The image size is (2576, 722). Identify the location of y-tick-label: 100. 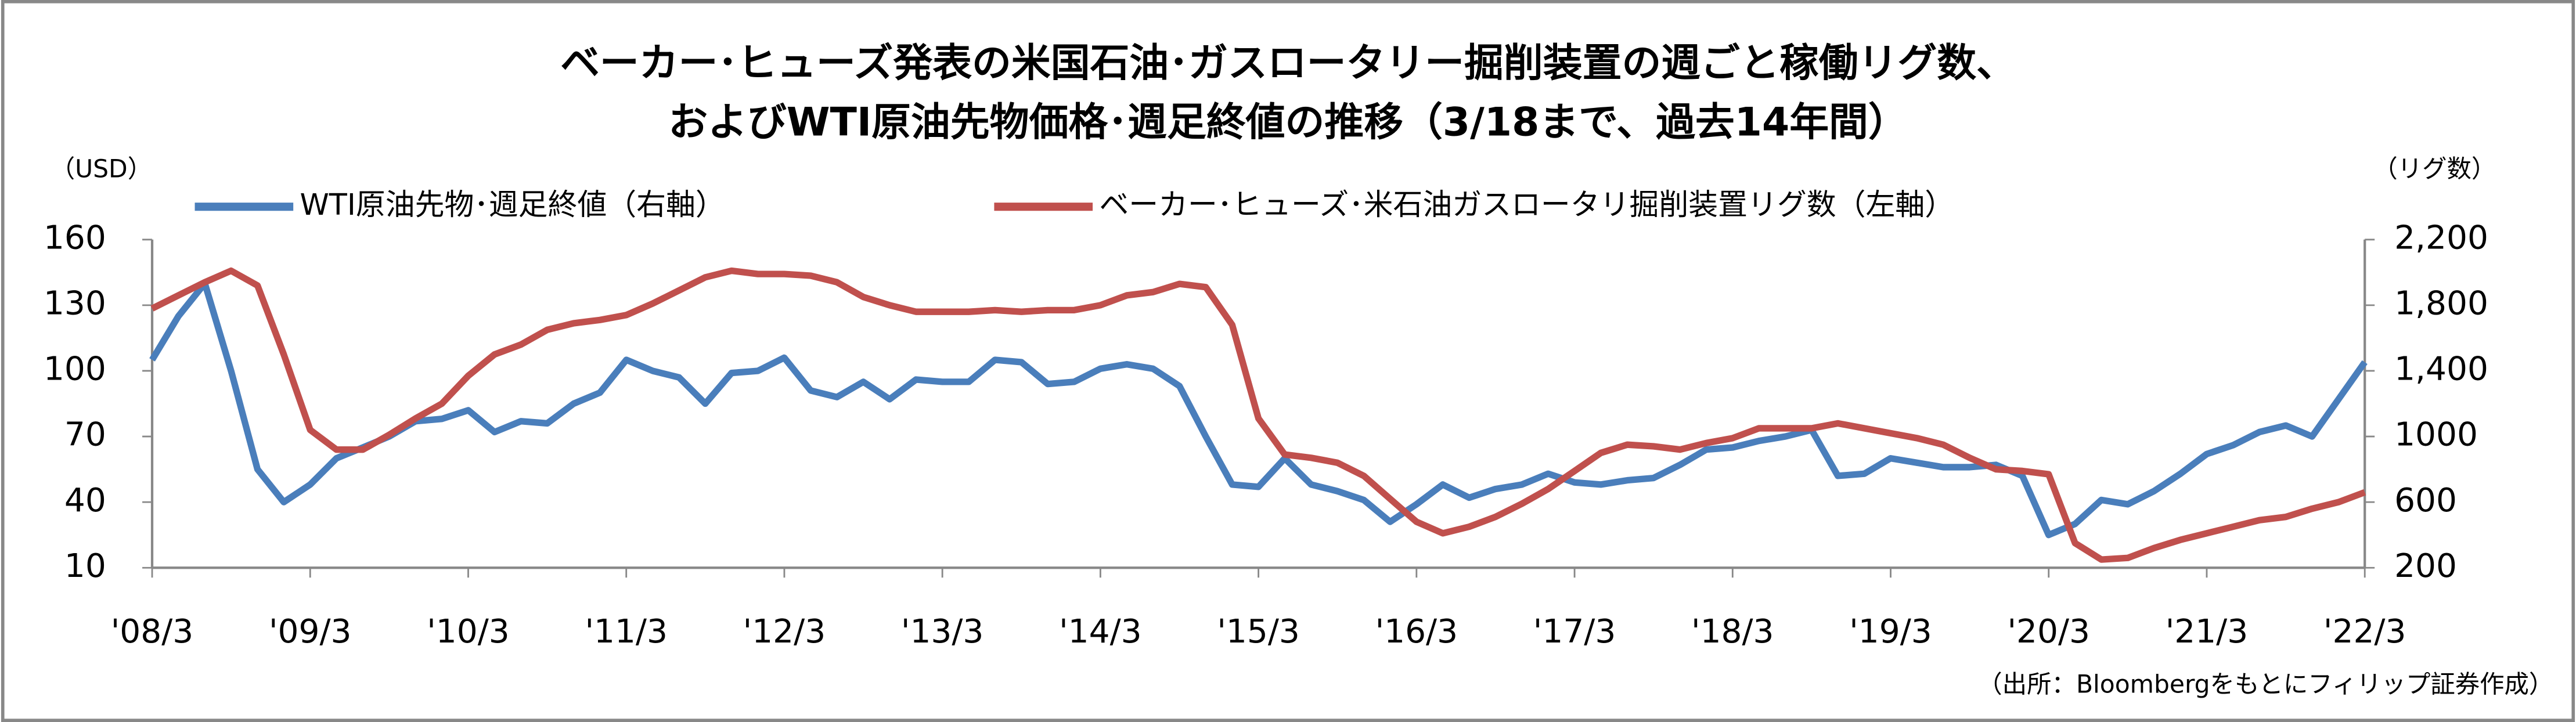
(75, 369).